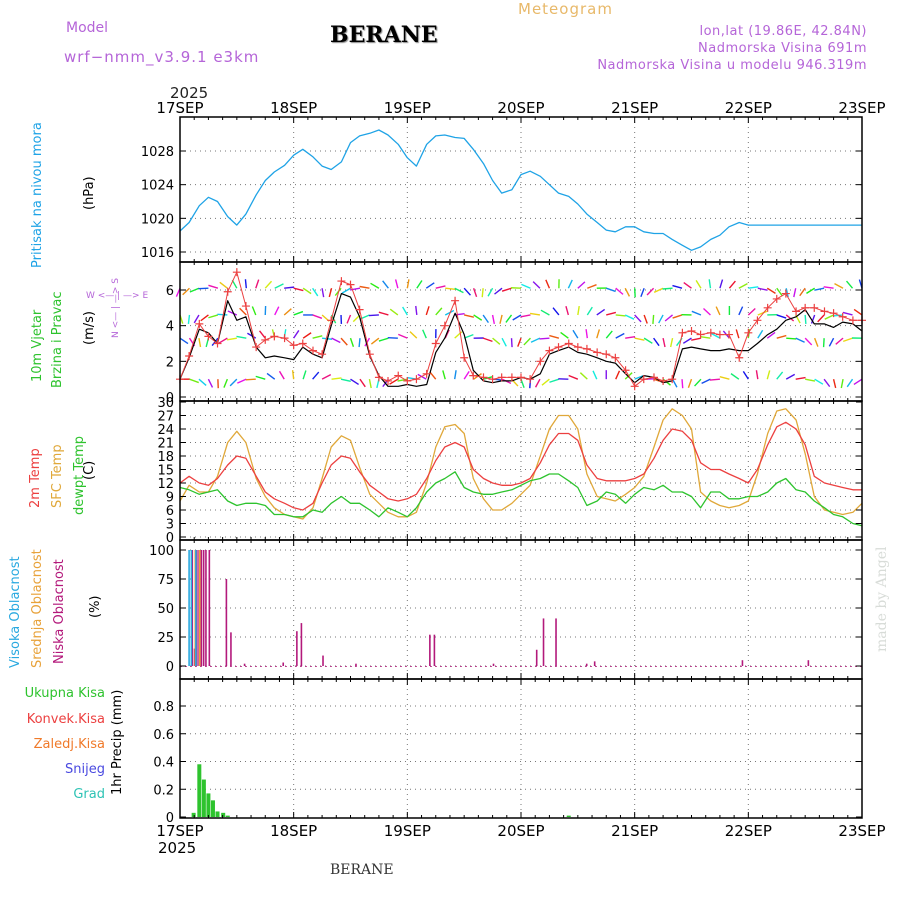 The image size is (900, 900). I want to click on model-elevation-info: Nadmorska Visina u modelu 946.319m, so click(732, 65).